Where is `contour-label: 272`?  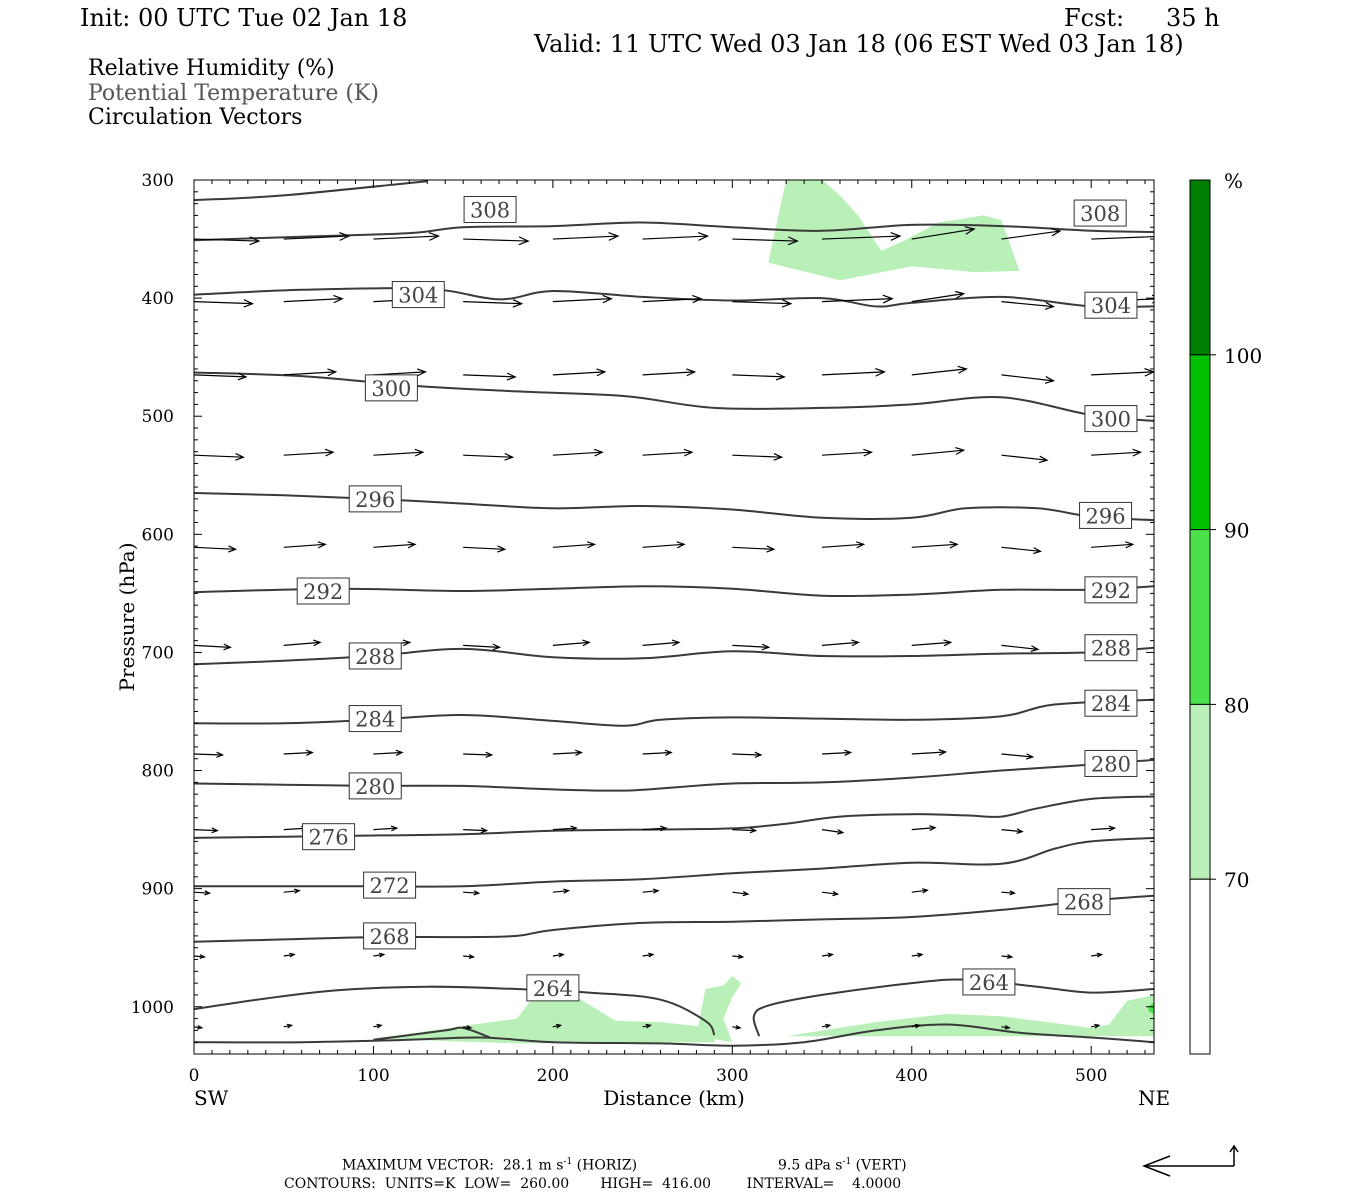
contour-label: 272 is located at coordinates (390, 886).